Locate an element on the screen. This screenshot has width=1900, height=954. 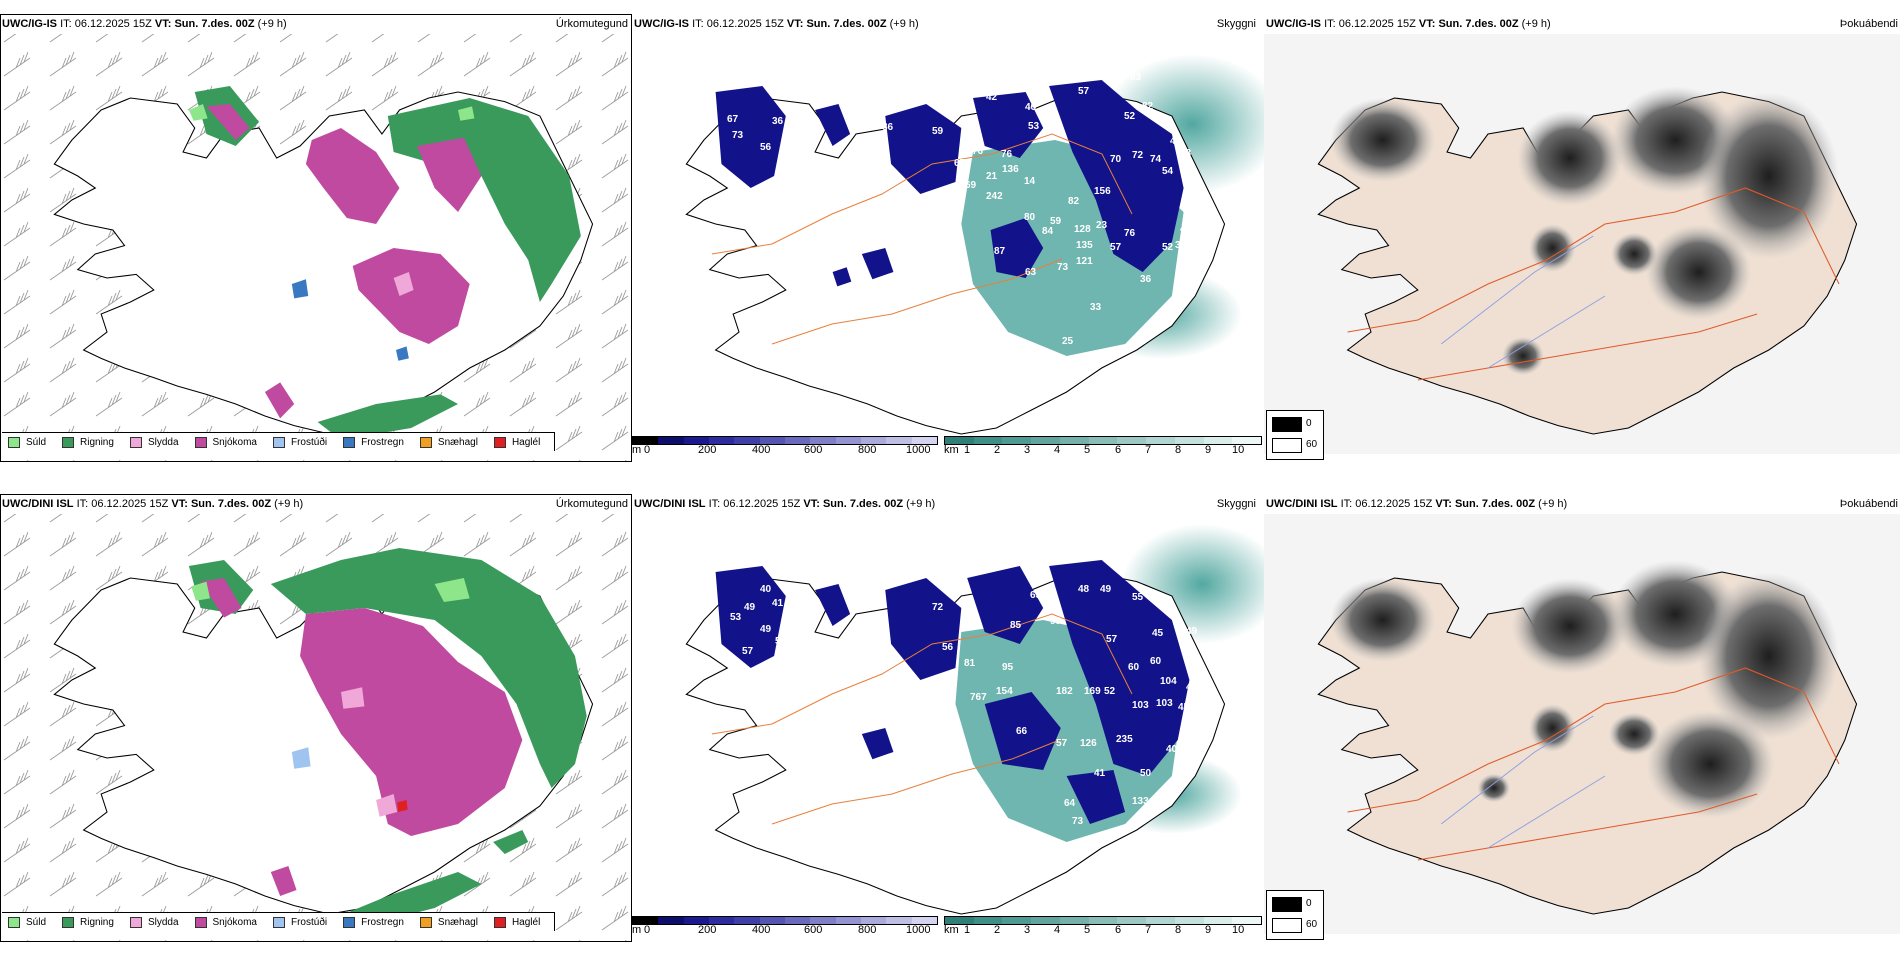
cloud-label: 67 is located at coordinates (960, 163).